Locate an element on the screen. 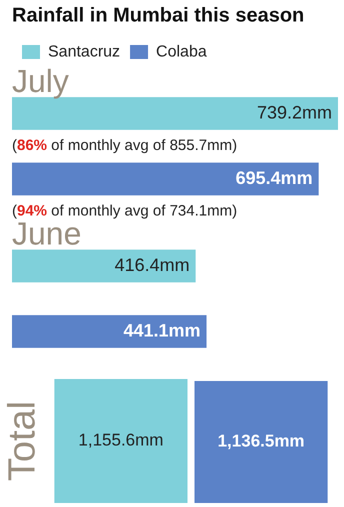 Image resolution: width=344 pixels, height=507 pixels. data-label: 416.4mm is located at coordinates (152, 264).